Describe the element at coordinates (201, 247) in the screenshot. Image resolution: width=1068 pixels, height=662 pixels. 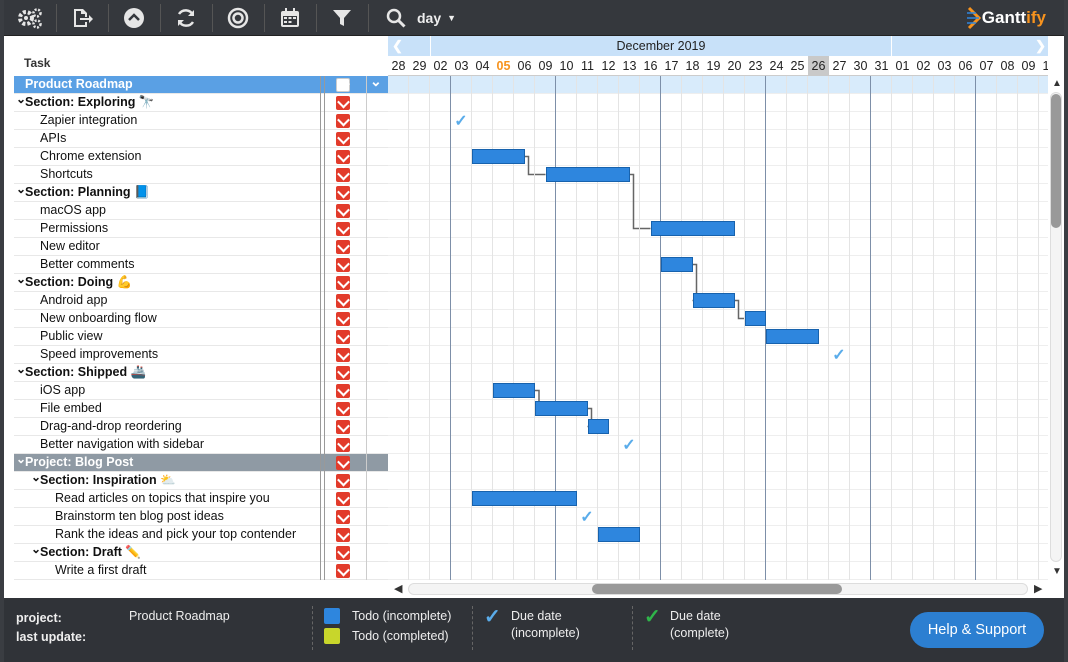
I see `task-row: New editor` at that location.